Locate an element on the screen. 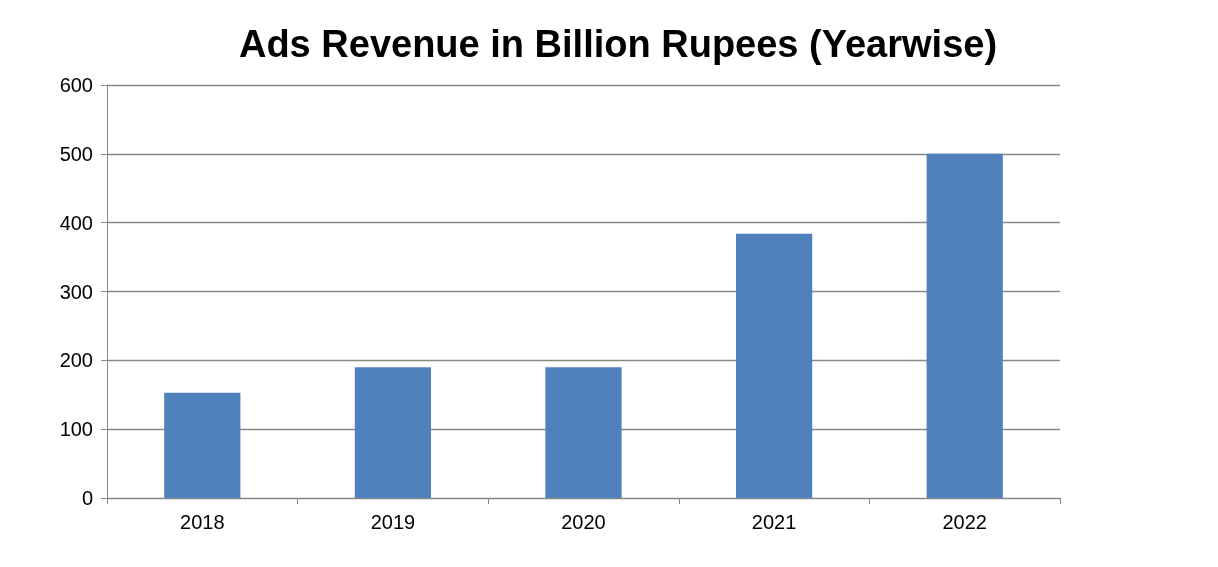 Image resolution: width=1218 pixels, height=567 pixels. x-tick-label: 2019 is located at coordinates (393, 522).